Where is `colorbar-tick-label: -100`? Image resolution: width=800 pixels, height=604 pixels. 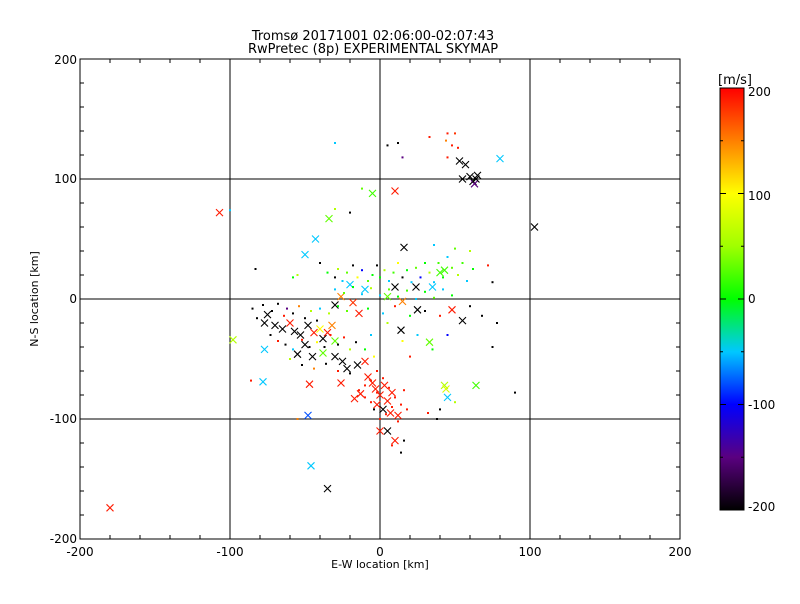 colorbar-tick-label: -100 is located at coordinates (761, 405).